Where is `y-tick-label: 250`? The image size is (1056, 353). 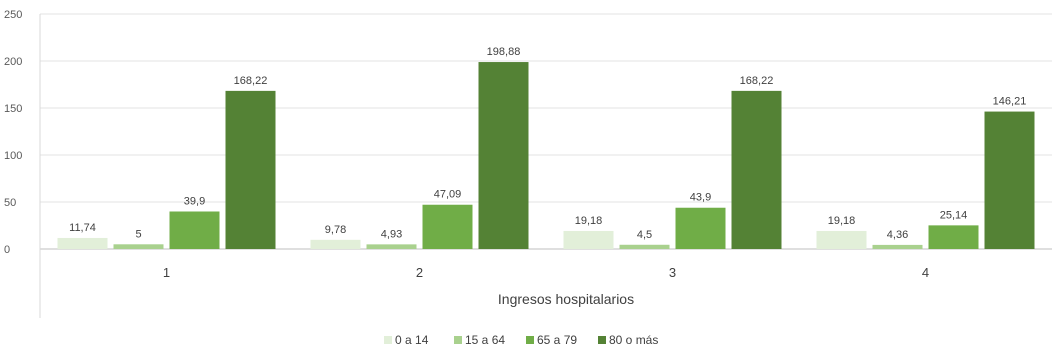
y-tick-label: 250 is located at coordinates (13, 15).